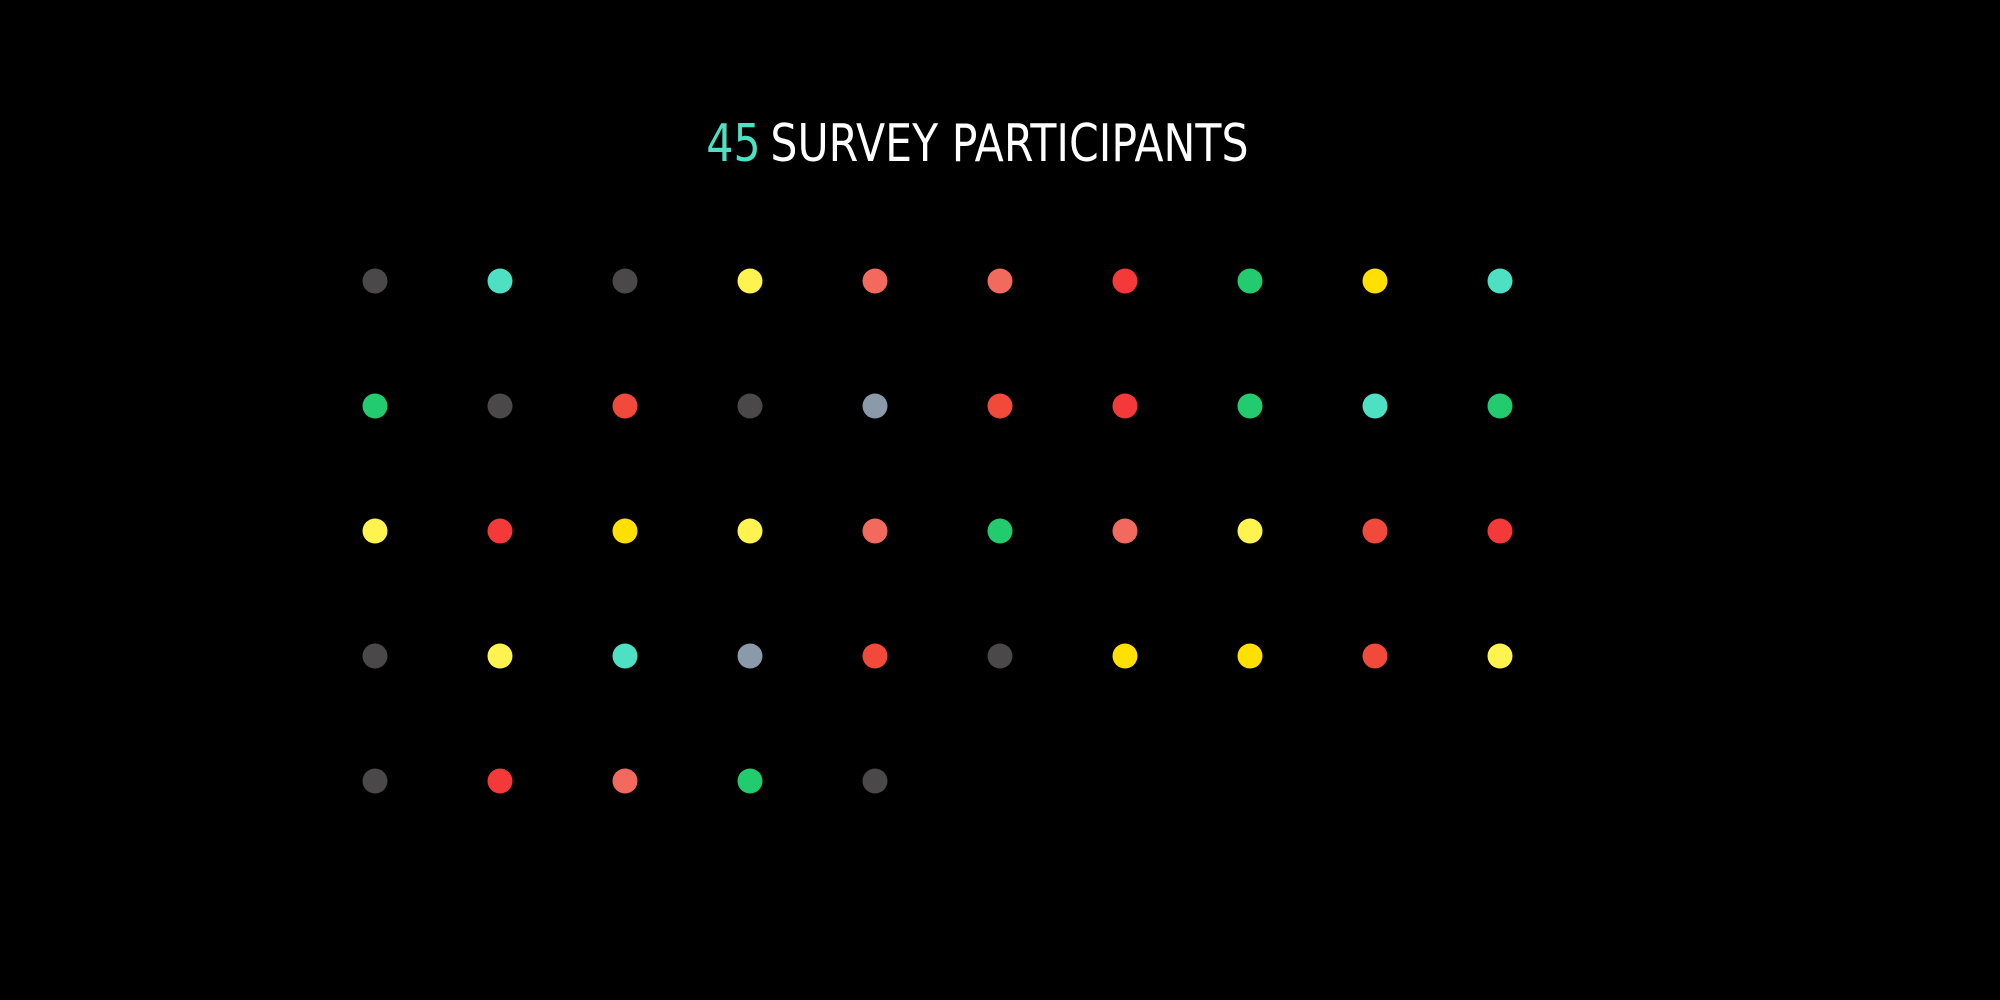  I want to click on participant-count: 45, so click(733, 144).